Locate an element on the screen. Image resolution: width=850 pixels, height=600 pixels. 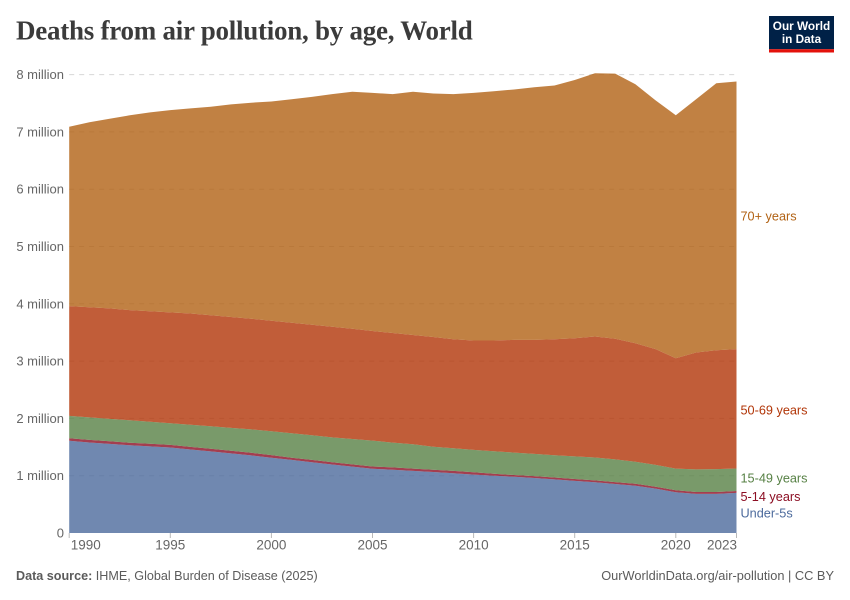
svg-text: 0 is located at coordinates (60, 533).